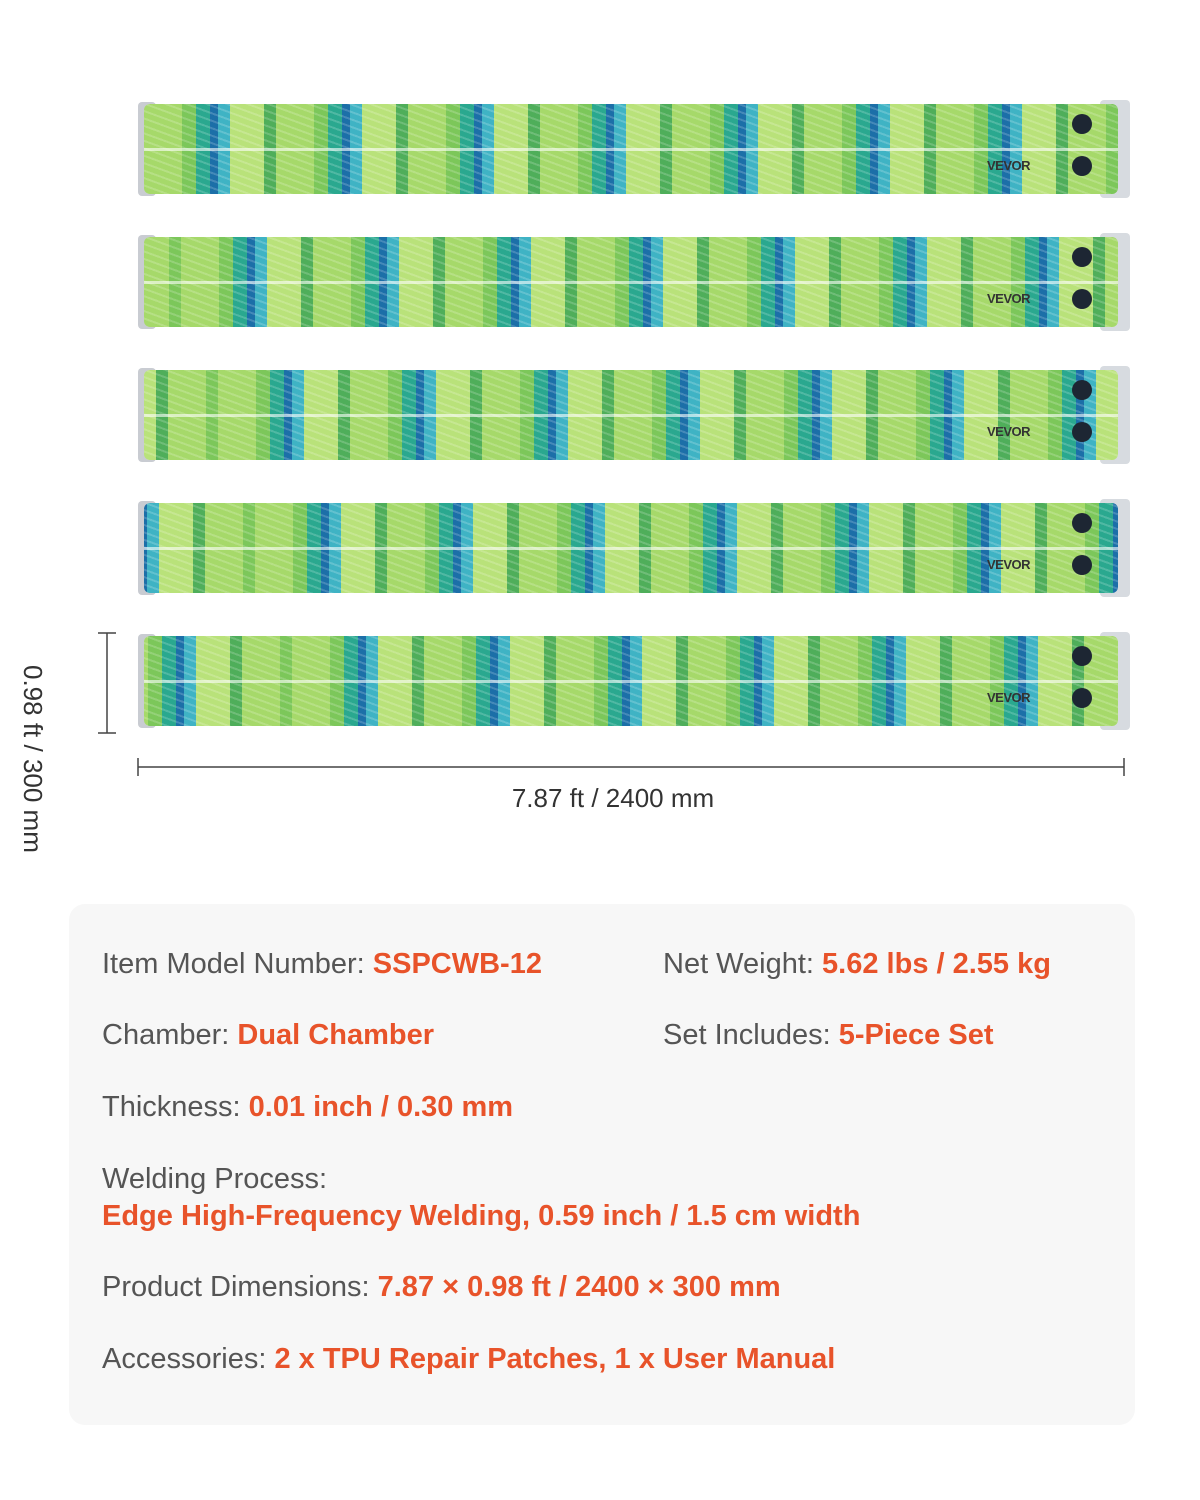 This screenshot has height=1500, width=1200. What do you see at coordinates (457, 964) in the screenshot?
I see `spec-value: SSPCWB-12` at bounding box center [457, 964].